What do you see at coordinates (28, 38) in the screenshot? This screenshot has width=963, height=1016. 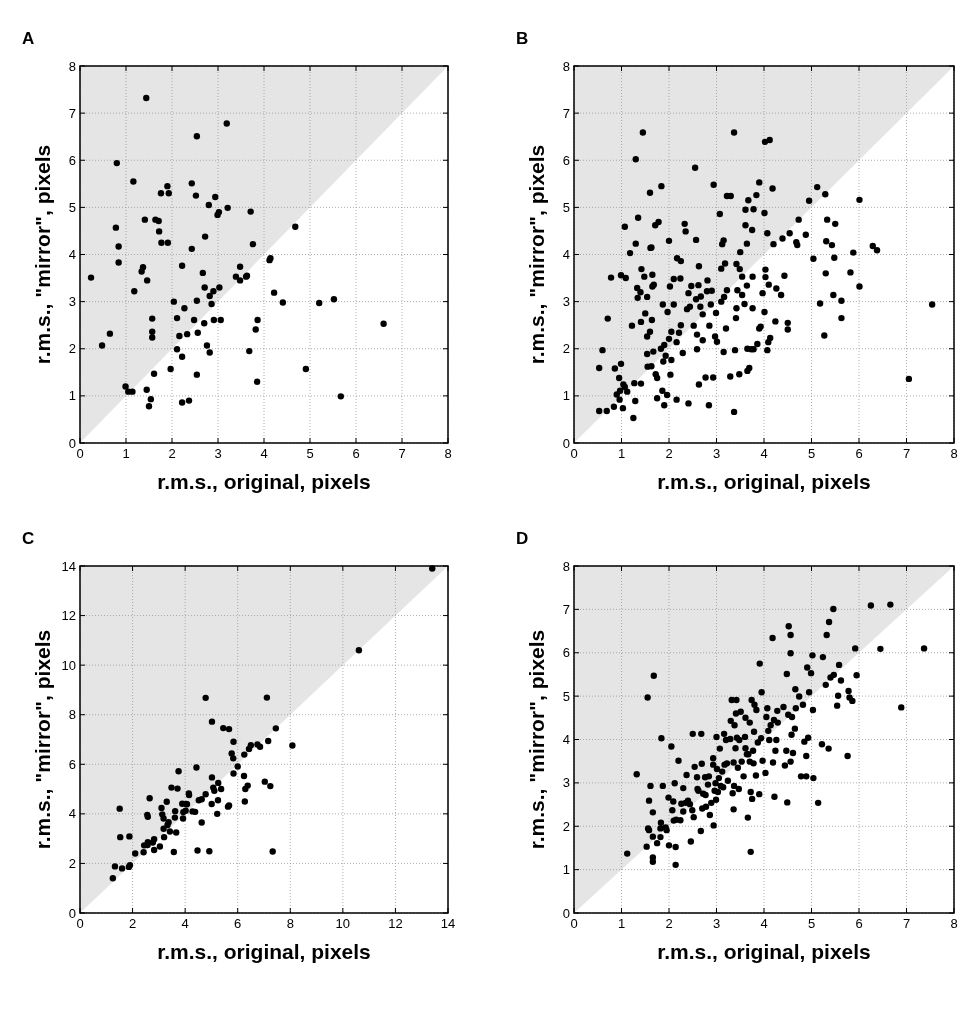 I see `chart-title: A` at bounding box center [28, 38].